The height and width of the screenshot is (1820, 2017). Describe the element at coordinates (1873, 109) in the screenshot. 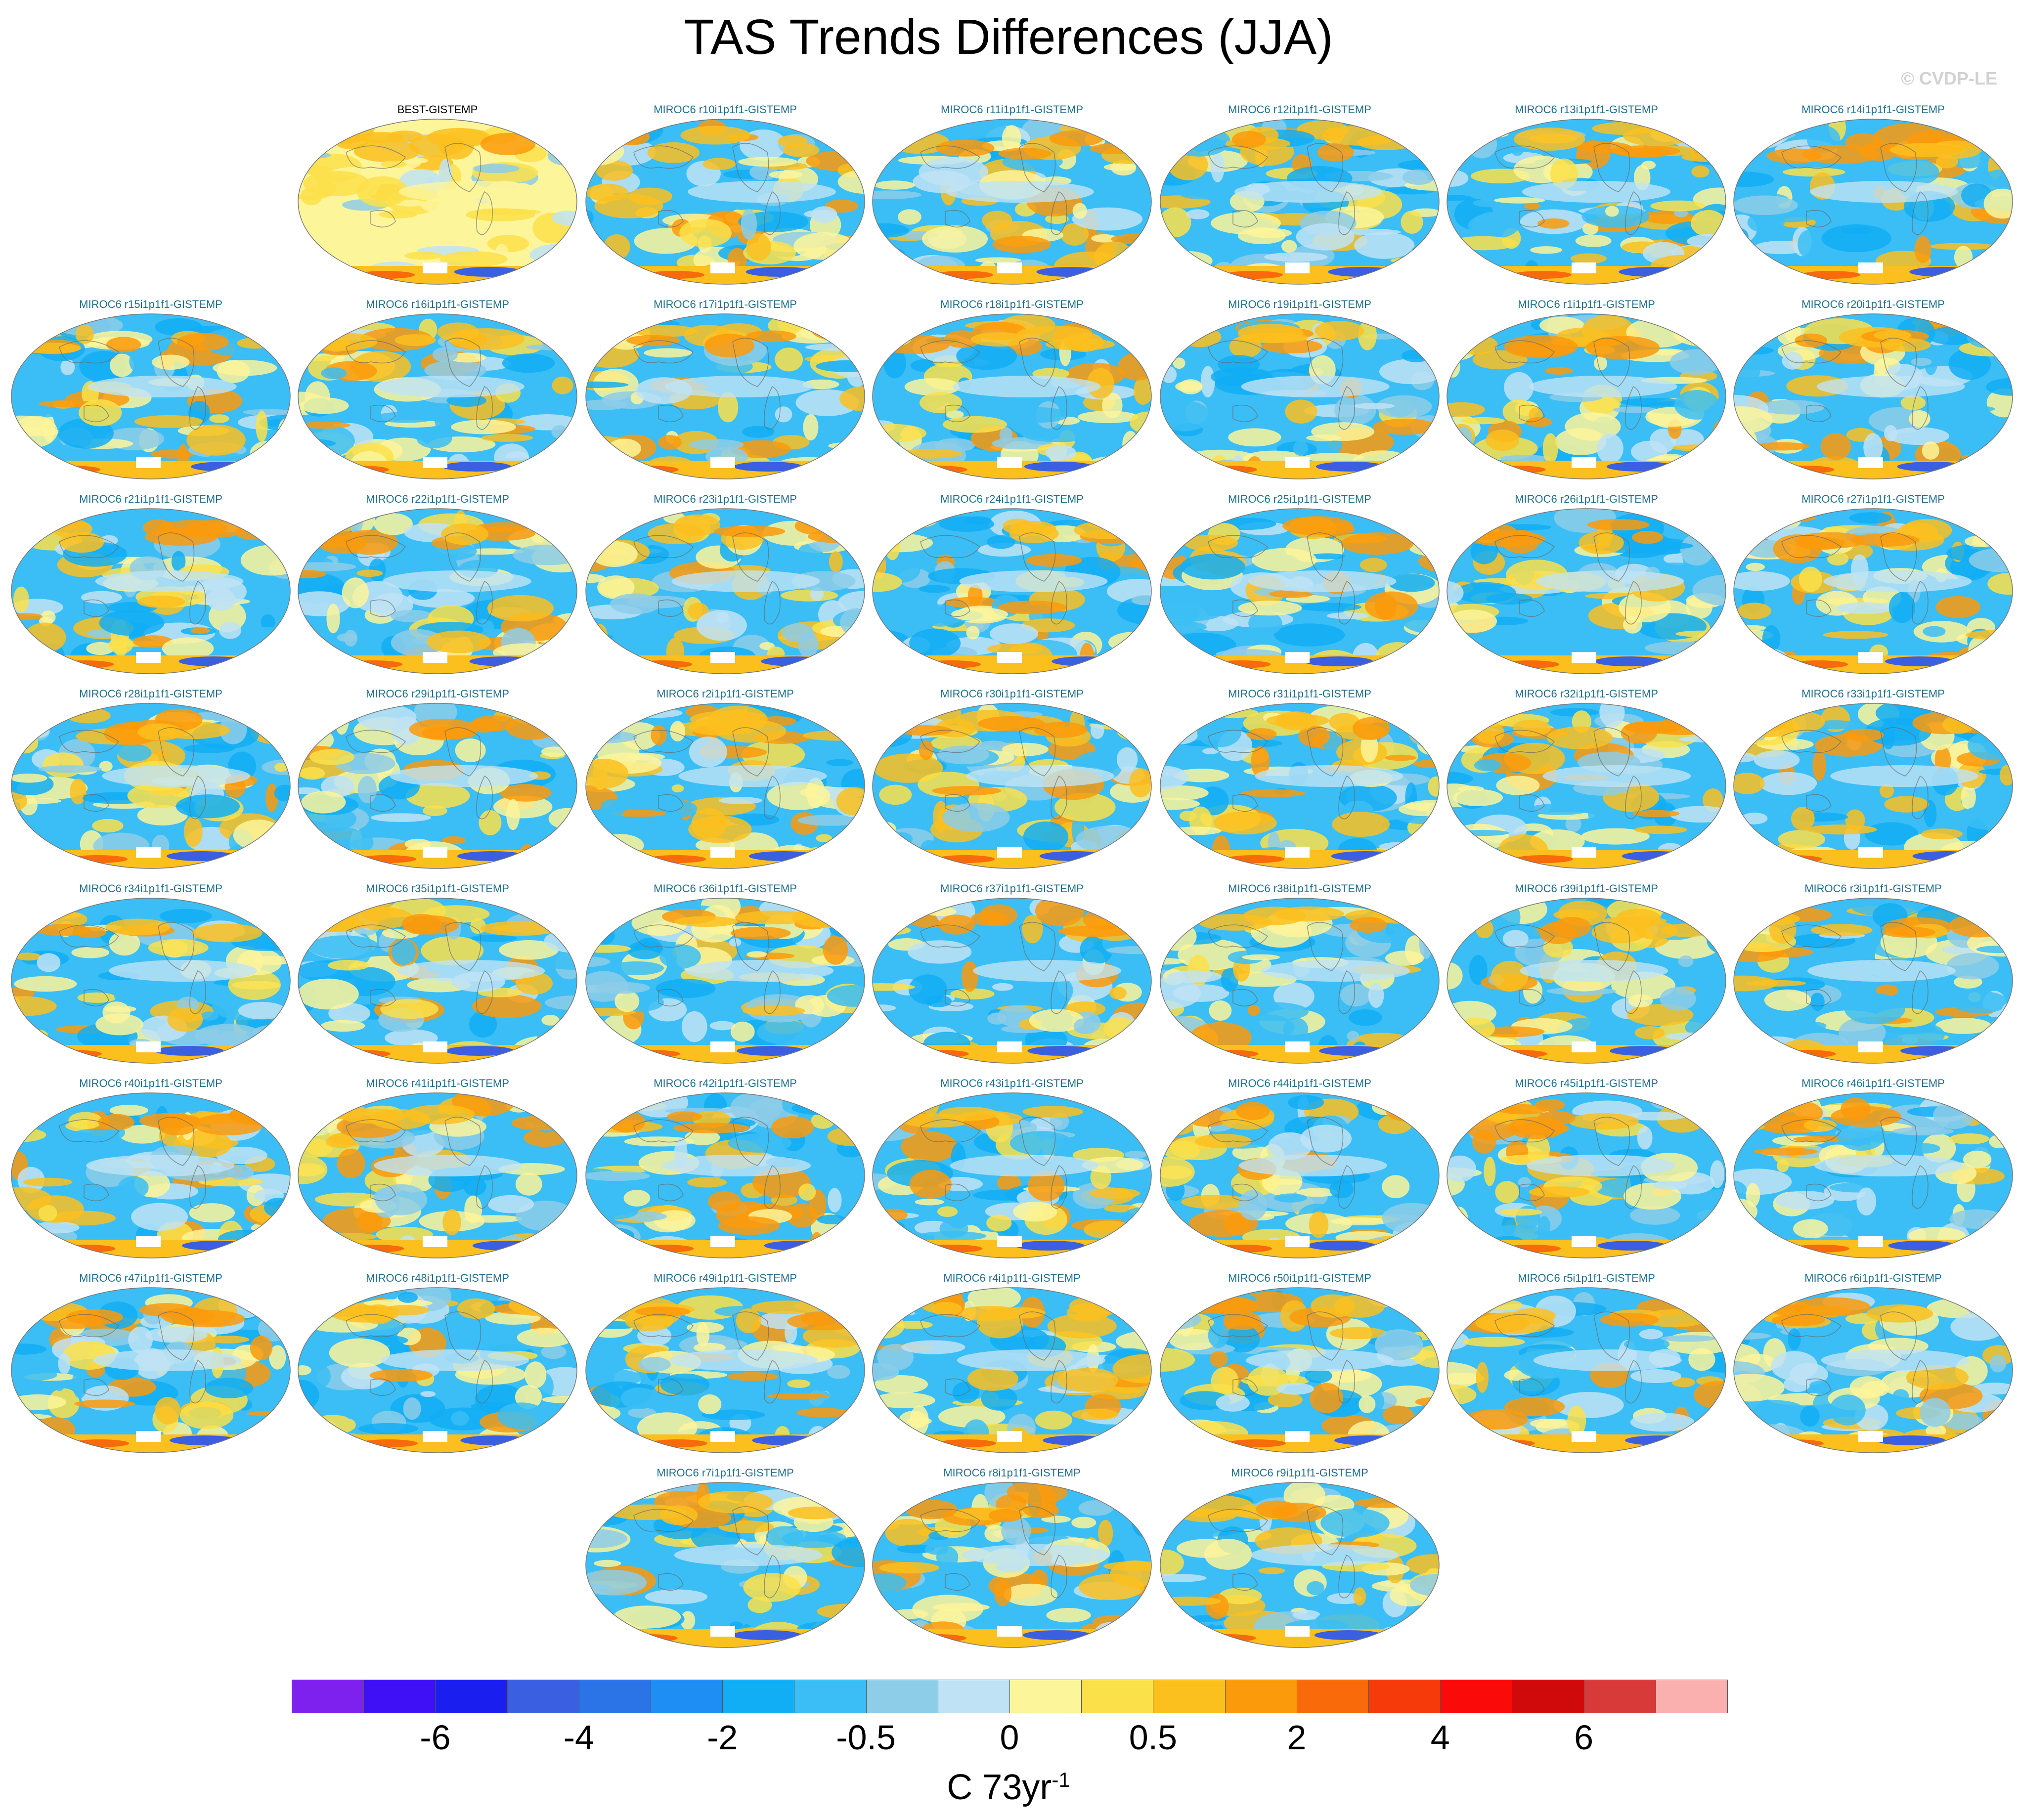

I see `map-panel-title: MIROC6 r14i1p1f1-GISTEMP` at that location.